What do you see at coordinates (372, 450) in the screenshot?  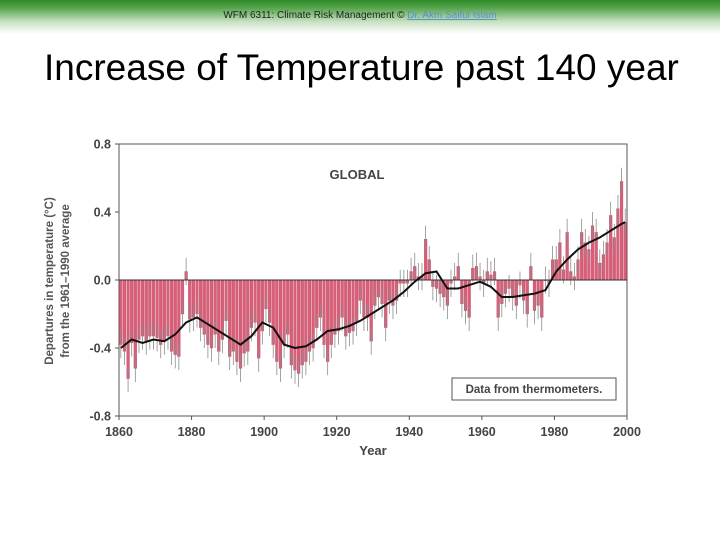 I see `x-axis-label: Year` at bounding box center [372, 450].